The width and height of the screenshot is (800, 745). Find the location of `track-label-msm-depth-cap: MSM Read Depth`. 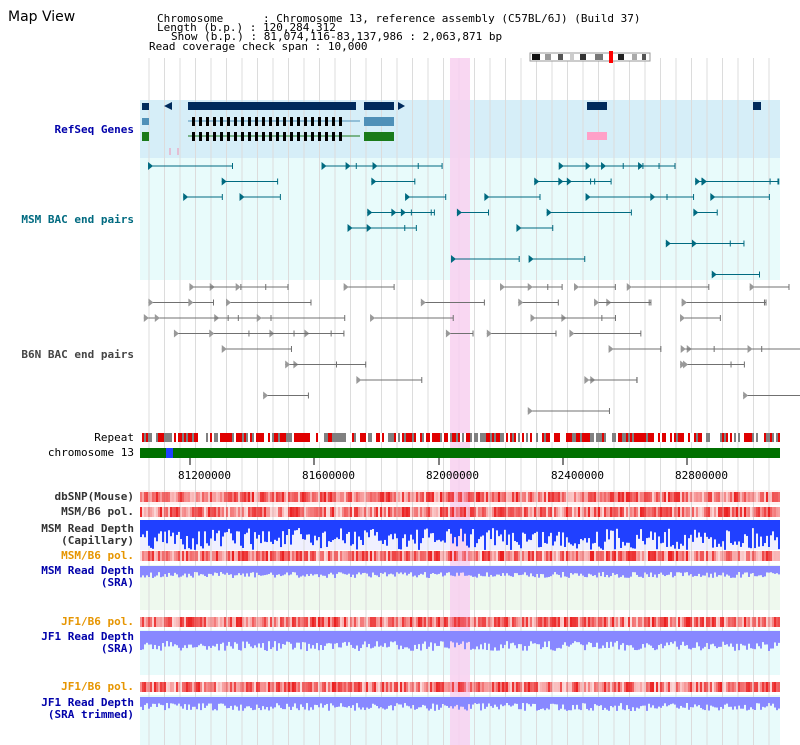

track-label-msm-depth-cap: MSM Read Depth is located at coordinates (87, 528).